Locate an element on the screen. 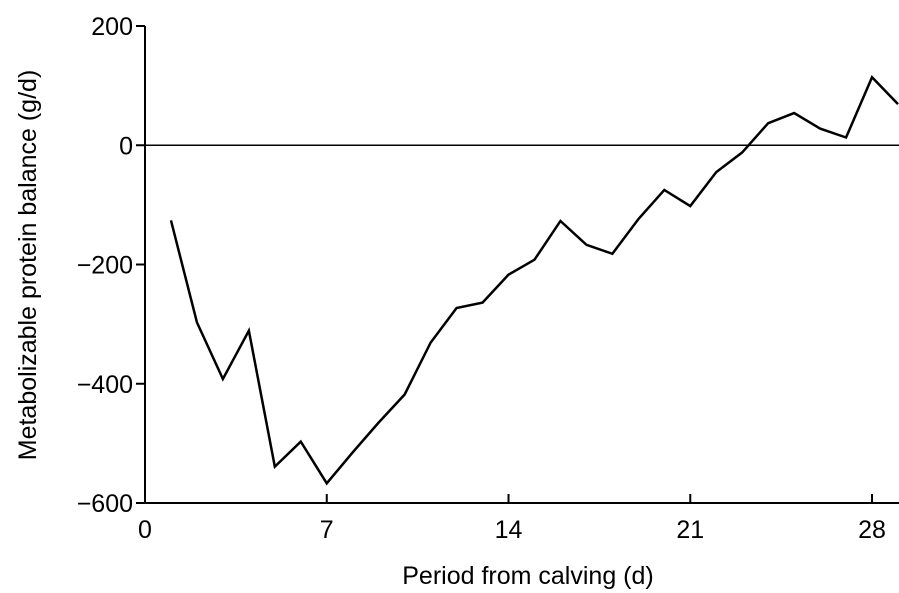 The image size is (899, 593). x-tick-label: 0 is located at coordinates (145, 530).